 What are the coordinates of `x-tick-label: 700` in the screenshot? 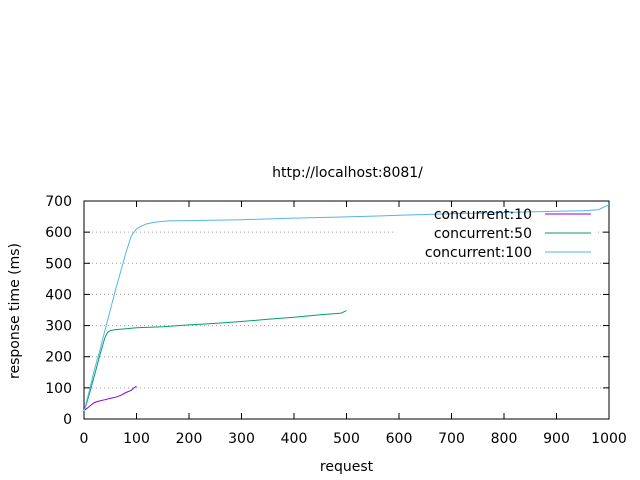 It's located at (451, 439).